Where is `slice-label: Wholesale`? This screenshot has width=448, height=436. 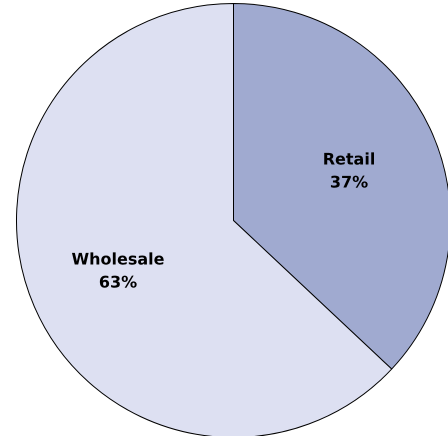
slice-label: Wholesale is located at coordinates (118, 259).